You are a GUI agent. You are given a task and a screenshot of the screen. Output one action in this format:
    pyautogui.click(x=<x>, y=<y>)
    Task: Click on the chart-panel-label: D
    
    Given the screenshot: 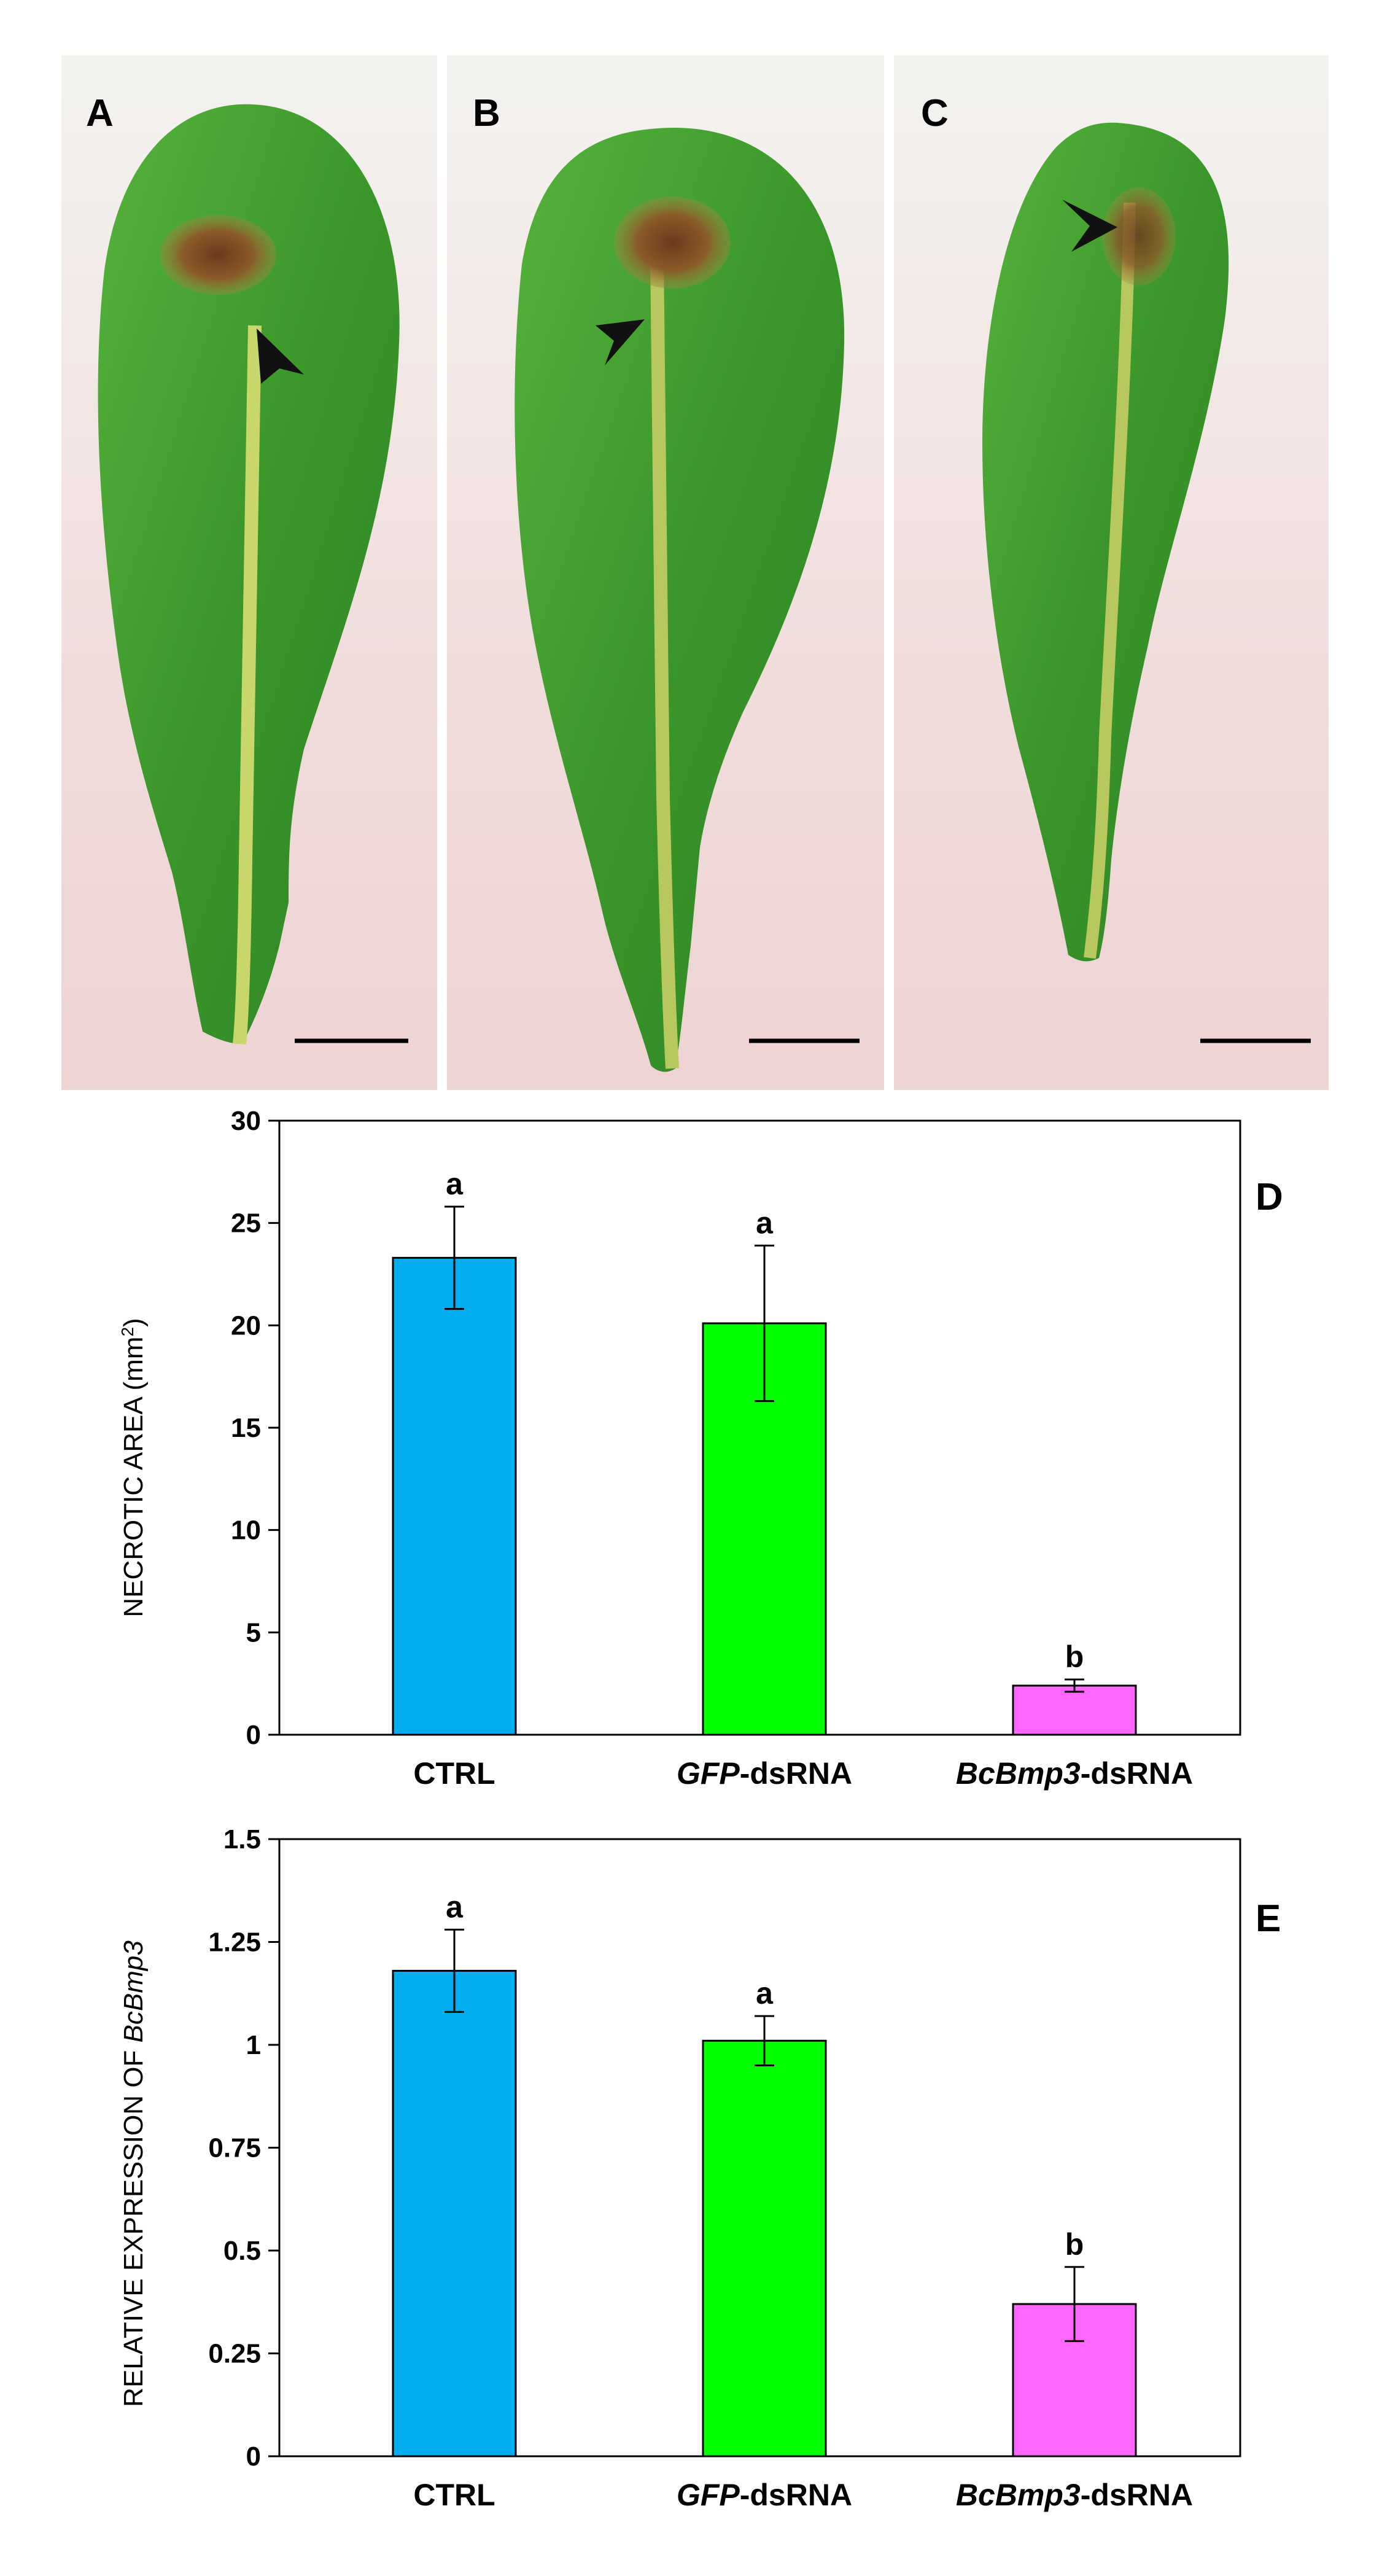 What is the action you would take?
    pyautogui.click(x=1269, y=1197)
    